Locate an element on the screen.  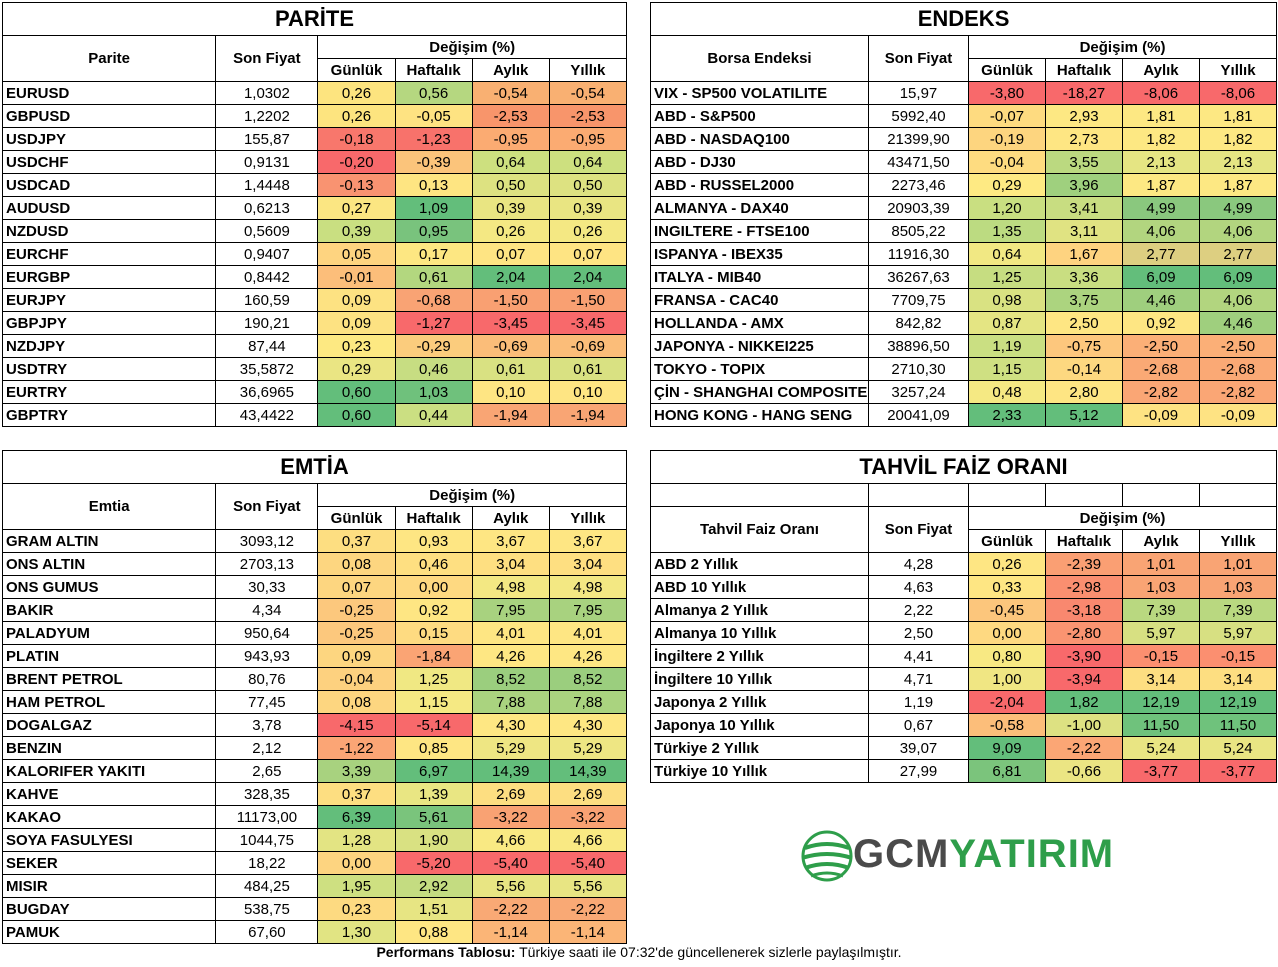
table-row: USDTRY 35,5872 0,29 0,46 0,61 0,61 is located at coordinates (314, 369).